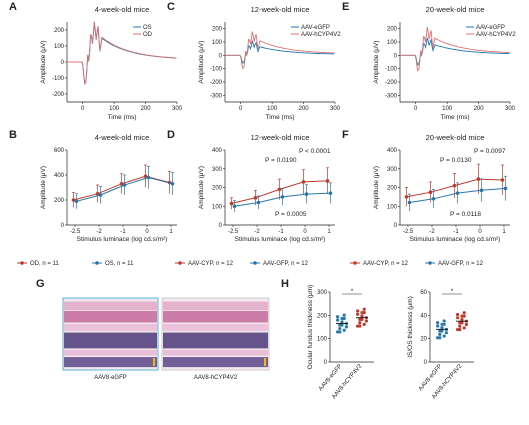 This screenshot has height=425, width=529. What do you see at coordinates (217, 189) in the screenshot?
I see `ytick-label-D: 200` at bounding box center [217, 189].